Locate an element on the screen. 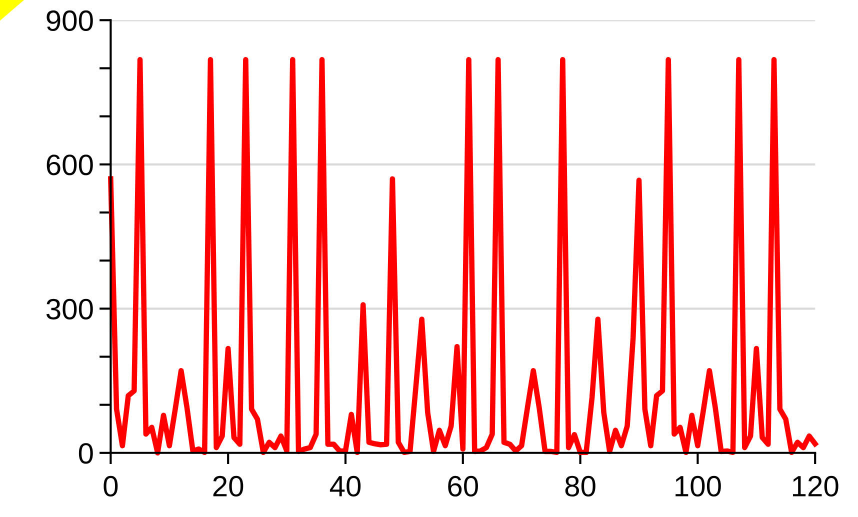  x-tick-label: 40 is located at coordinates (345, 486).